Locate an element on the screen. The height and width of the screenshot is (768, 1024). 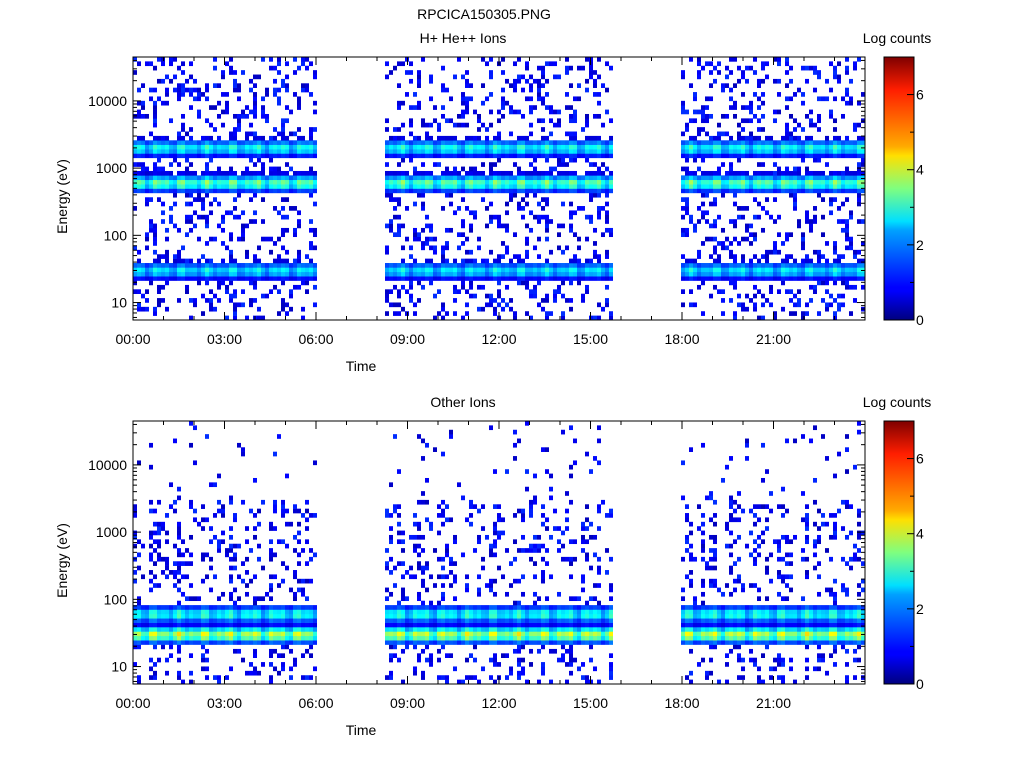
x-tick-label: 09:00 is located at coordinates (407, 339).